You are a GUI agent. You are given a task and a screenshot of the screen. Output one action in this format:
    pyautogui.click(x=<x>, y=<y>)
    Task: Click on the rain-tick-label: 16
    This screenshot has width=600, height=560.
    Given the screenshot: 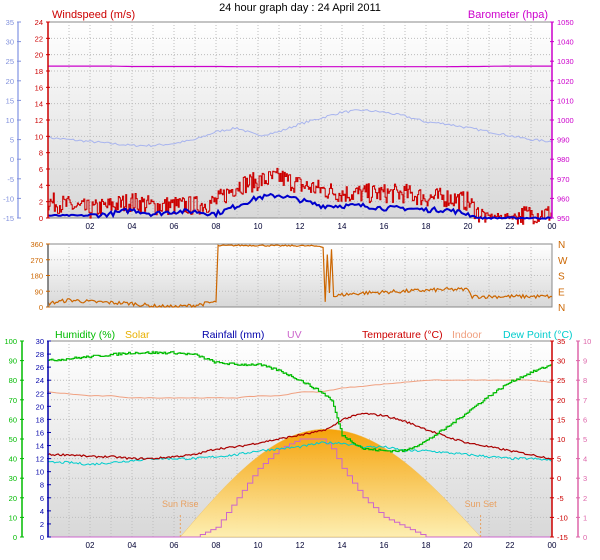 What is the action you would take?
    pyautogui.click(x=40, y=432)
    